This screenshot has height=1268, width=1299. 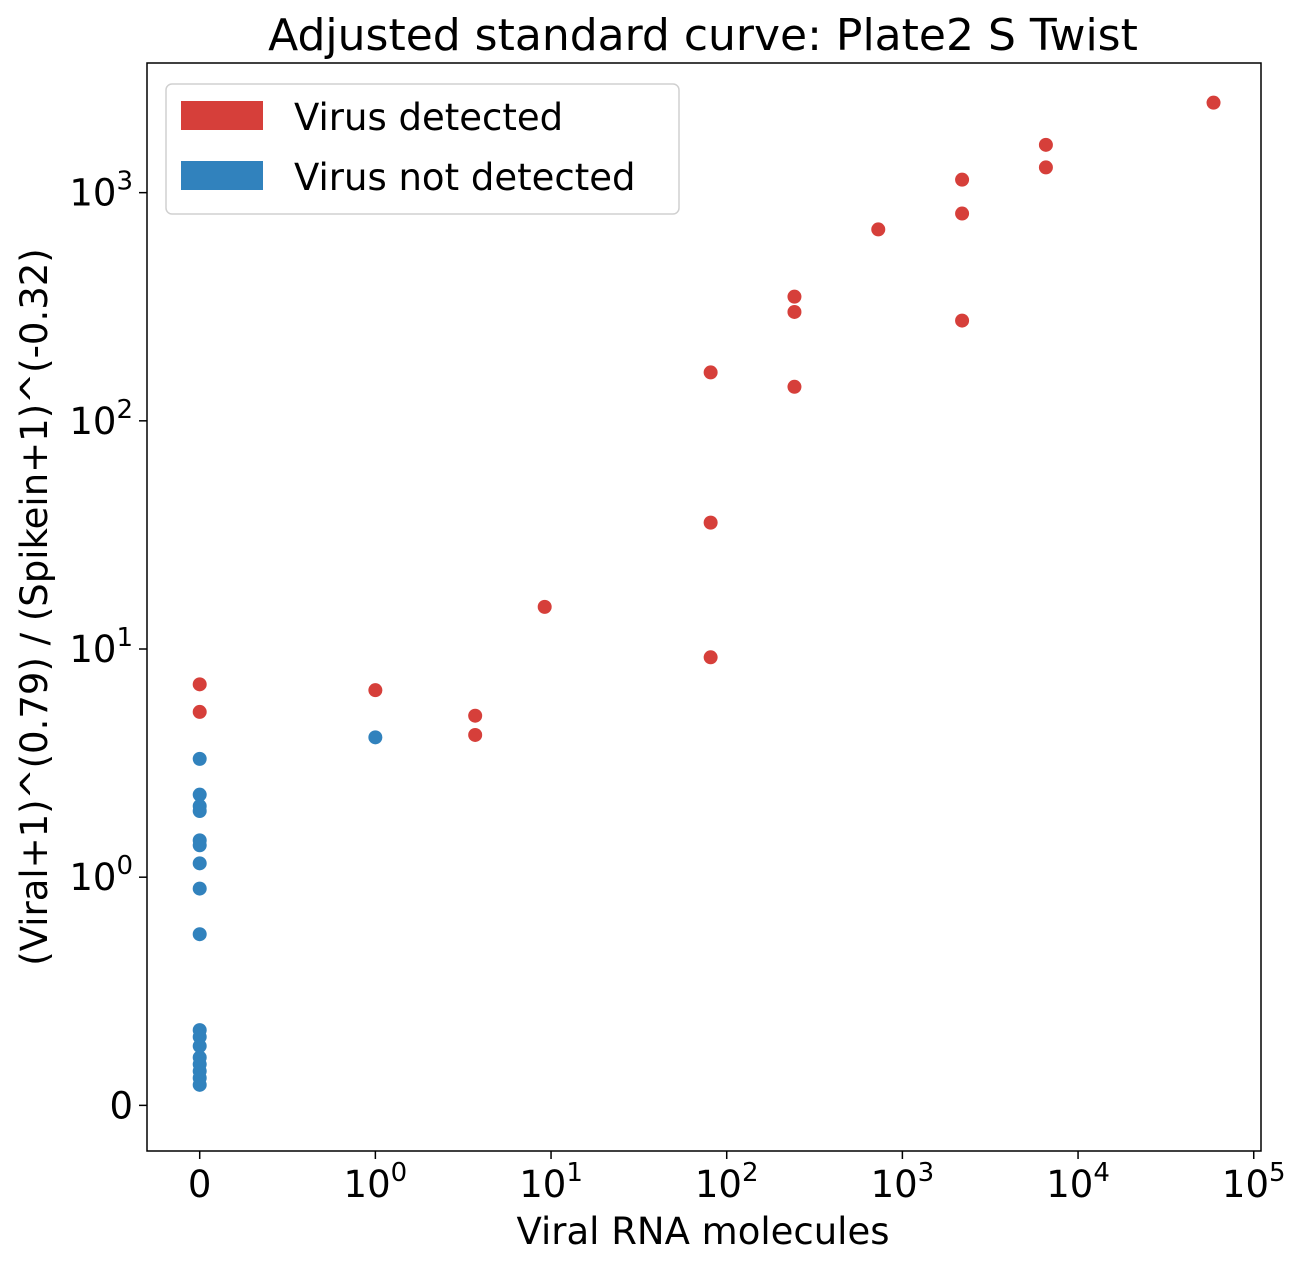 I want to click on y-axis-label: (Viral+1)^(0.79) / (Spikein+1)^(-0.32), so click(x=34, y=606).